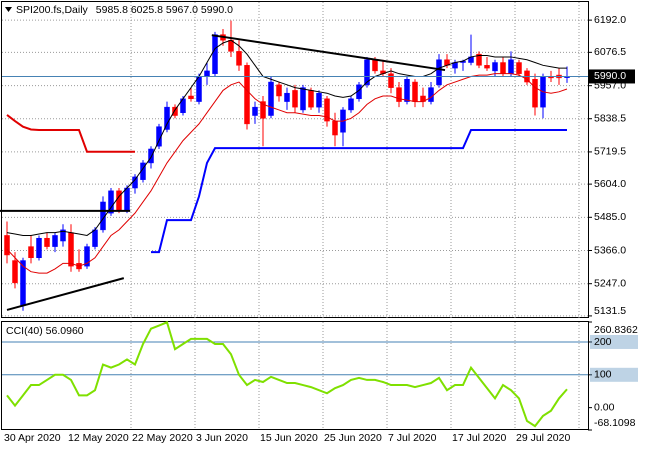  Describe the element at coordinates (604, 407) in the screenshot. I see `y-tick-label: 0.00` at that location.